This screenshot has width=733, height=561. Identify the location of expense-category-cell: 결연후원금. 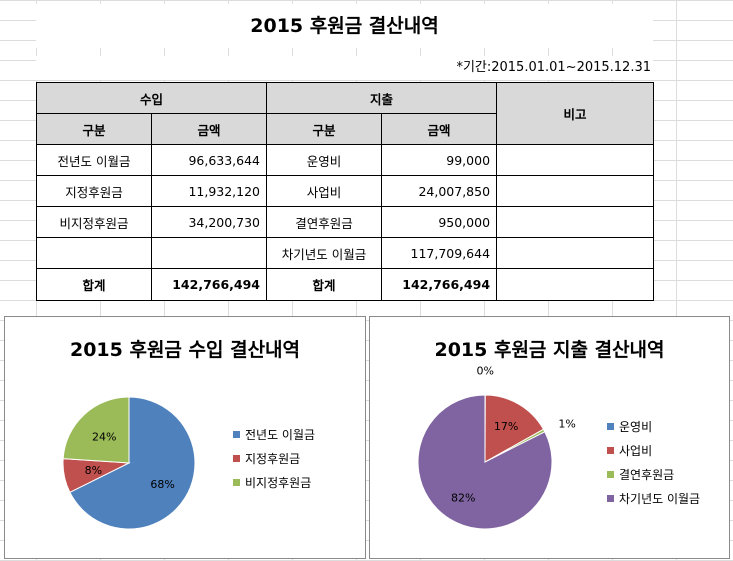
(324, 222).